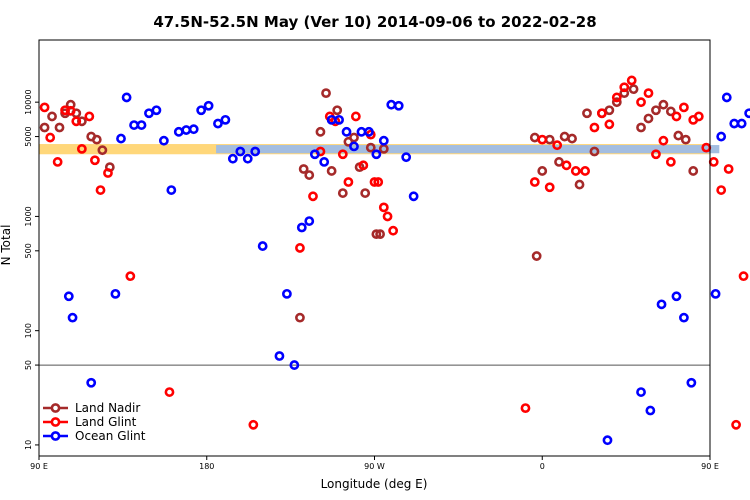 The height and width of the screenshot is (500, 750). I want to click on x-axis-label: Longitude (deg E), so click(374, 484).